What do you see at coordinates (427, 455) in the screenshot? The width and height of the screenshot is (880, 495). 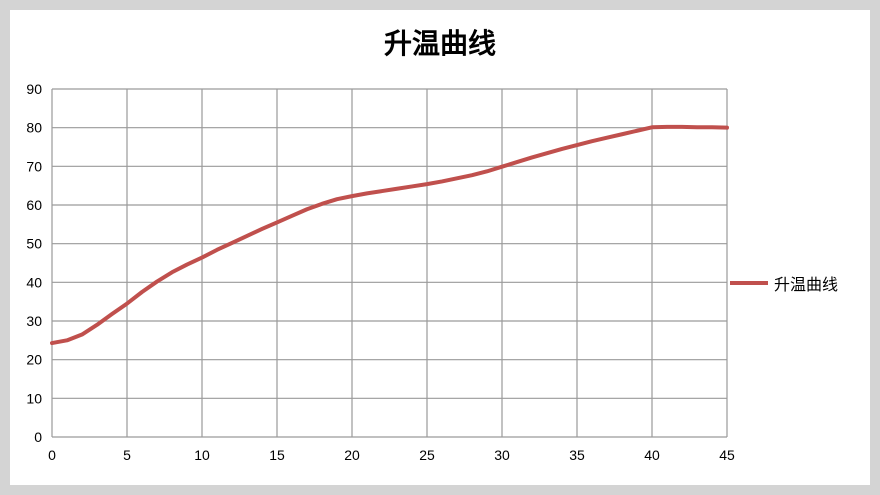 I see `x-tick-label: 25` at bounding box center [427, 455].